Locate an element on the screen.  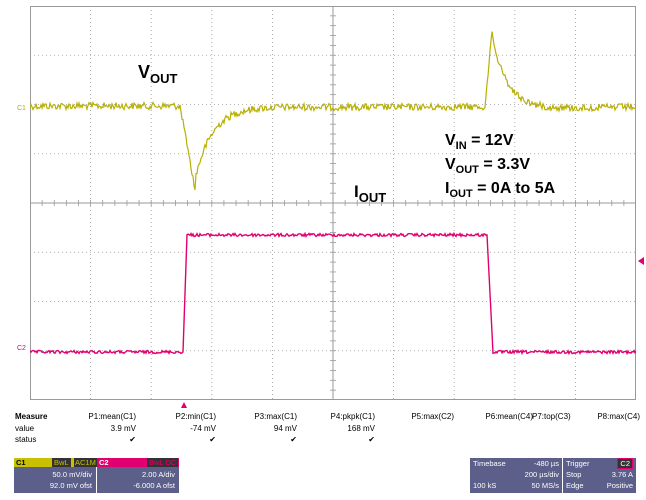
timebase-div: 200 µs/div is located at coordinates (541, 474).